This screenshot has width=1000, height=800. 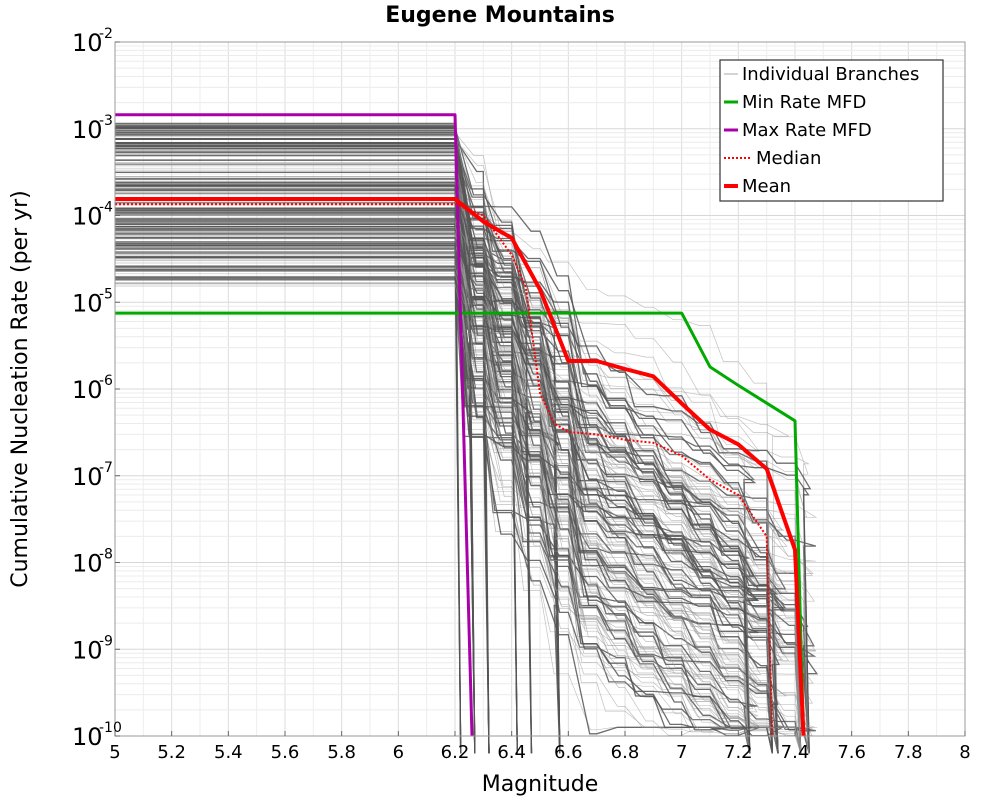 I want to click on legend-box, so click(x=831, y=130).